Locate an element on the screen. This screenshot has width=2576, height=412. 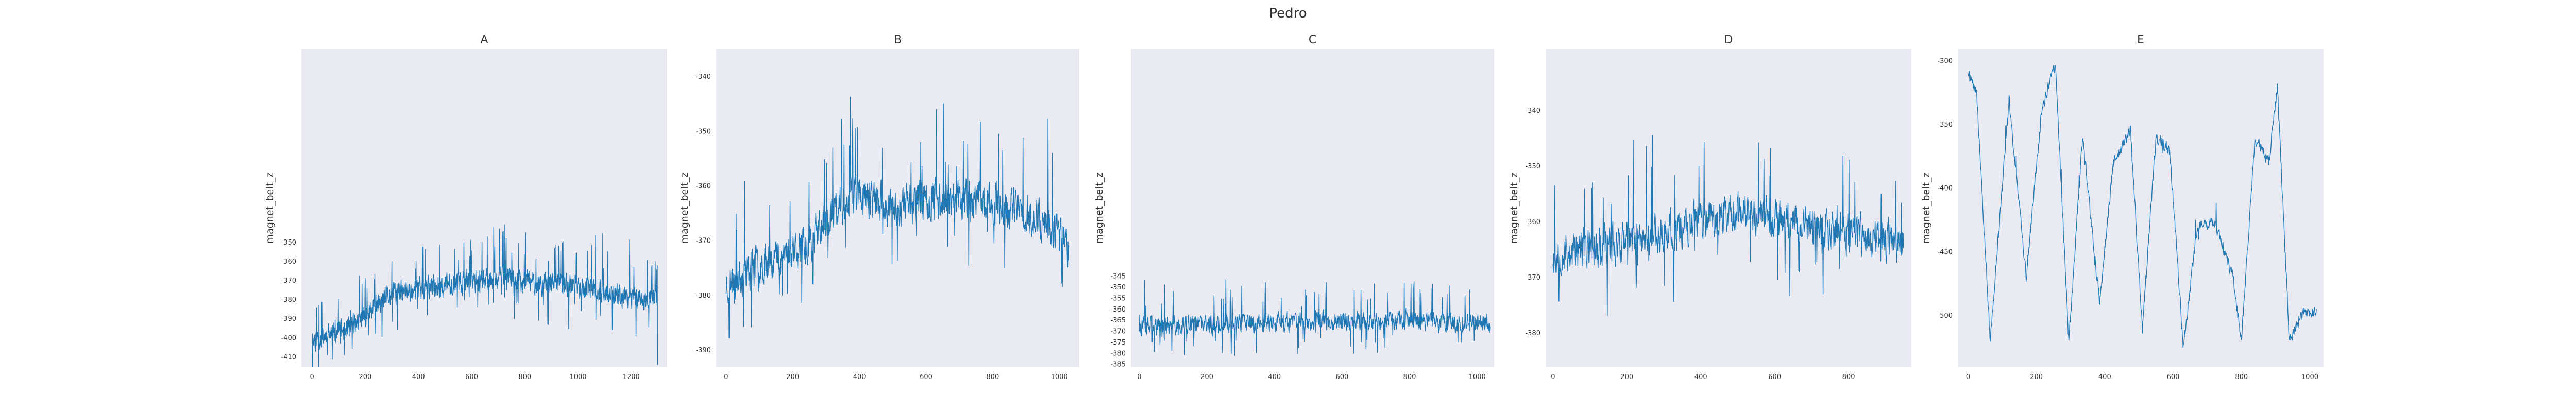
panel-title: D is located at coordinates (1728, 39).